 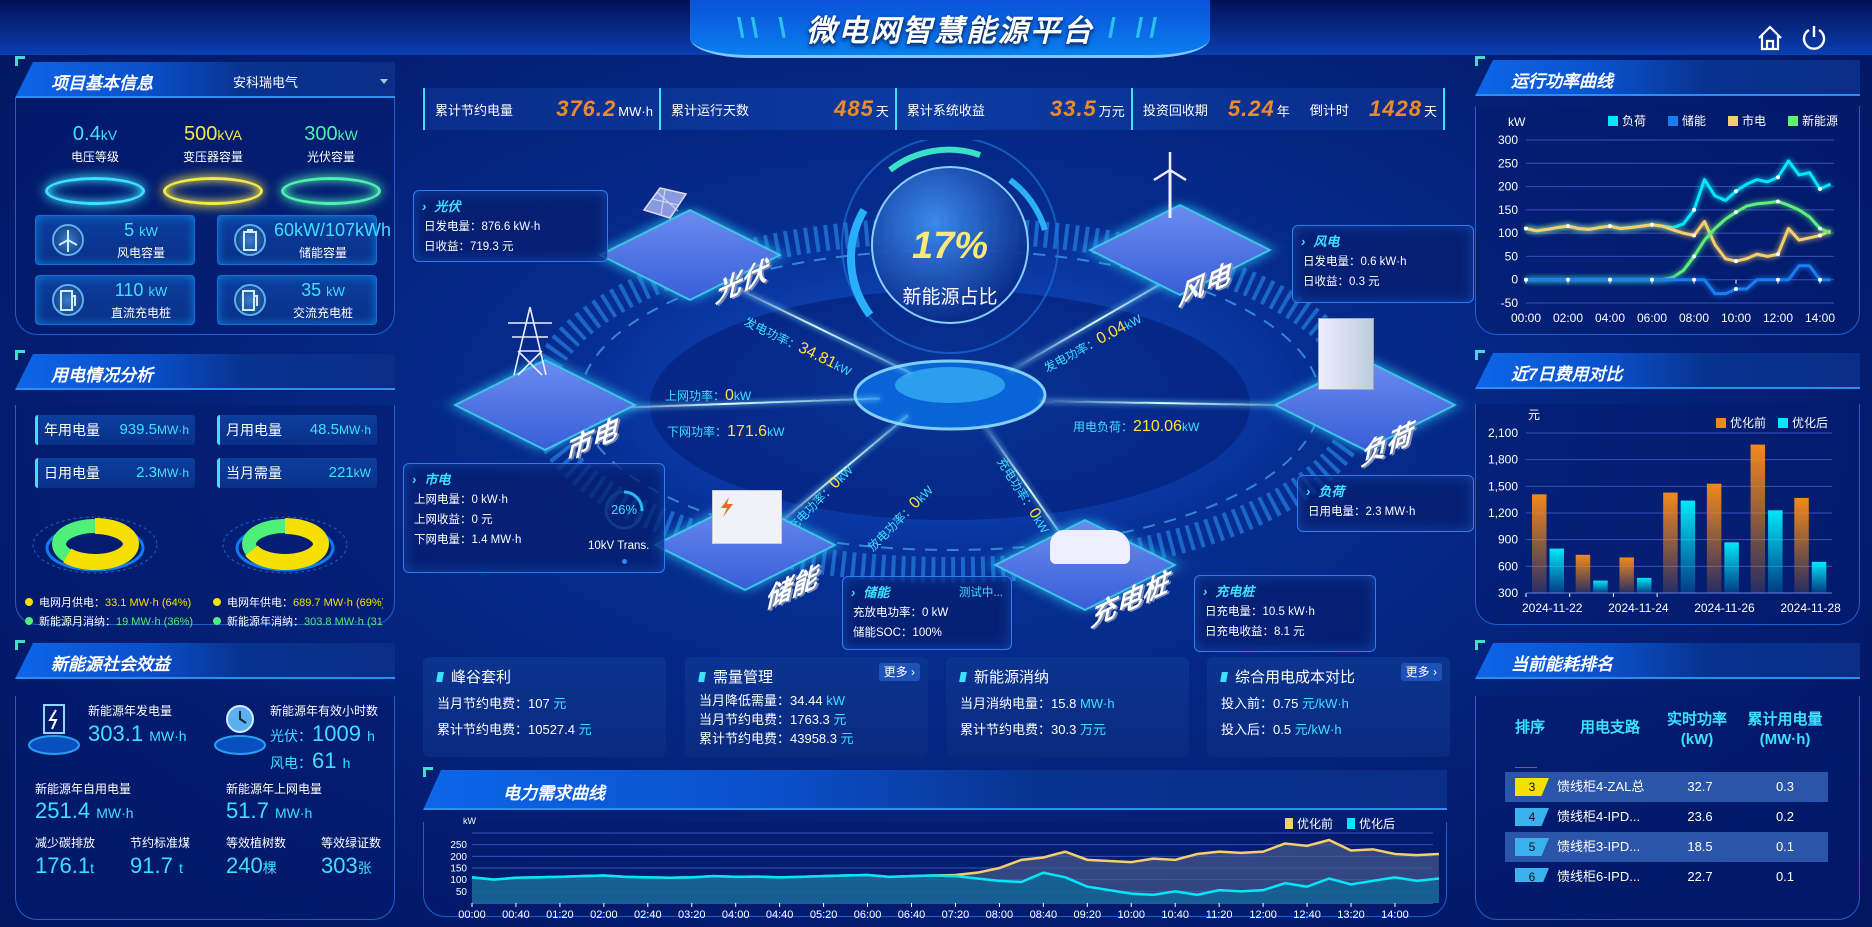 I want to click on wind-turbine-icon, so click(x=1170, y=185).